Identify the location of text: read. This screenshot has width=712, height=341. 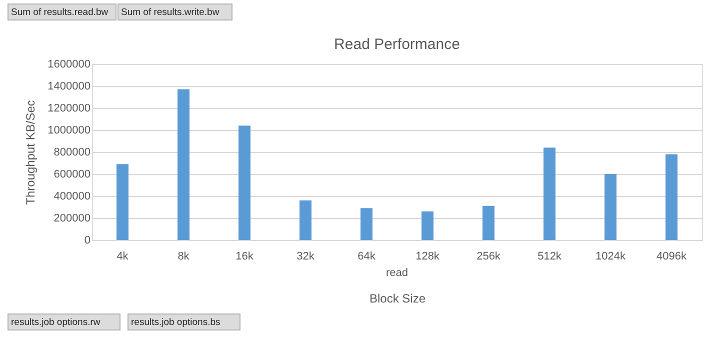
(397, 273).